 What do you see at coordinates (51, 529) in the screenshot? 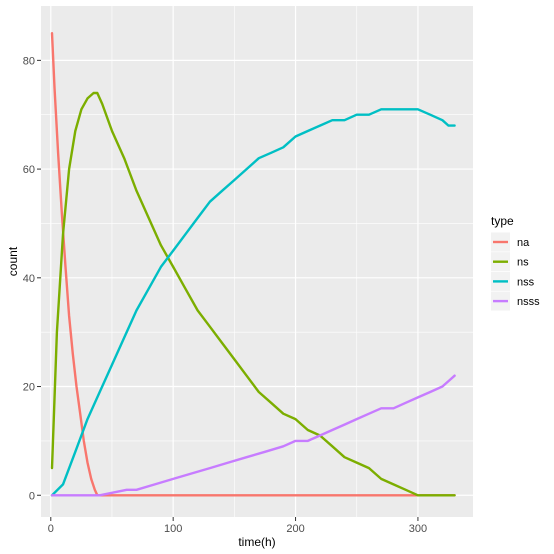
I see `x-tick-label: 0` at bounding box center [51, 529].